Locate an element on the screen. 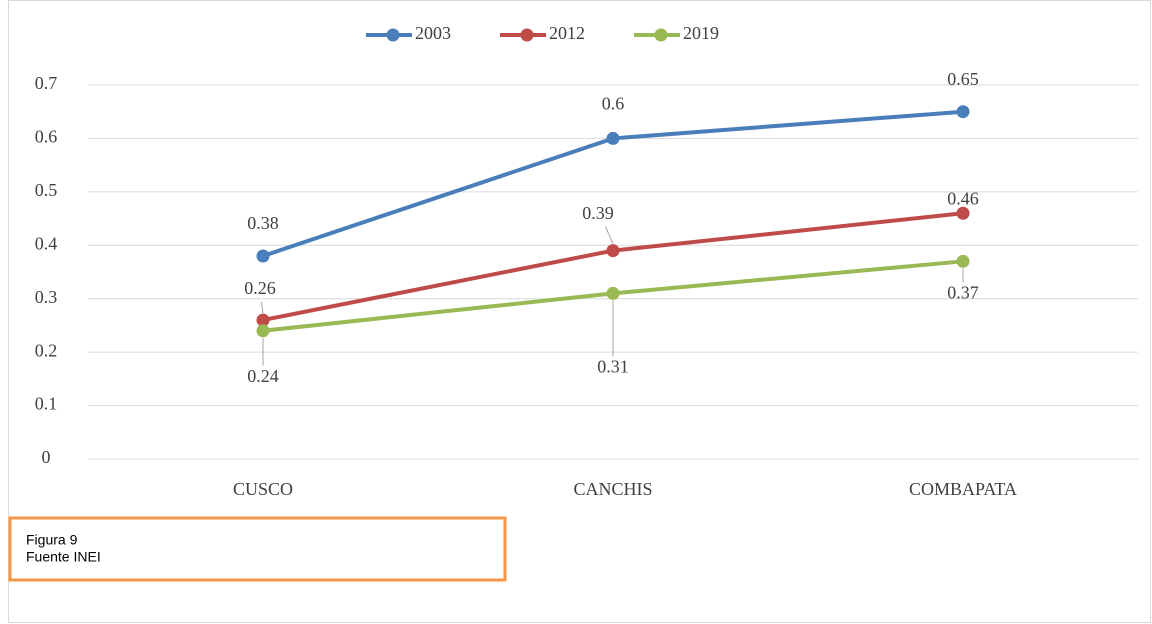  y-tick-label: 0.6 is located at coordinates (46, 137).